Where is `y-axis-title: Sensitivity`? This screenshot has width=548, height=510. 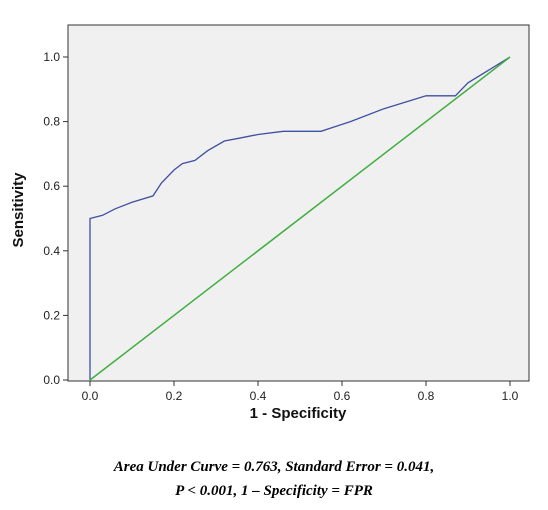 y-axis-title: Sensitivity is located at coordinates (18, 210).